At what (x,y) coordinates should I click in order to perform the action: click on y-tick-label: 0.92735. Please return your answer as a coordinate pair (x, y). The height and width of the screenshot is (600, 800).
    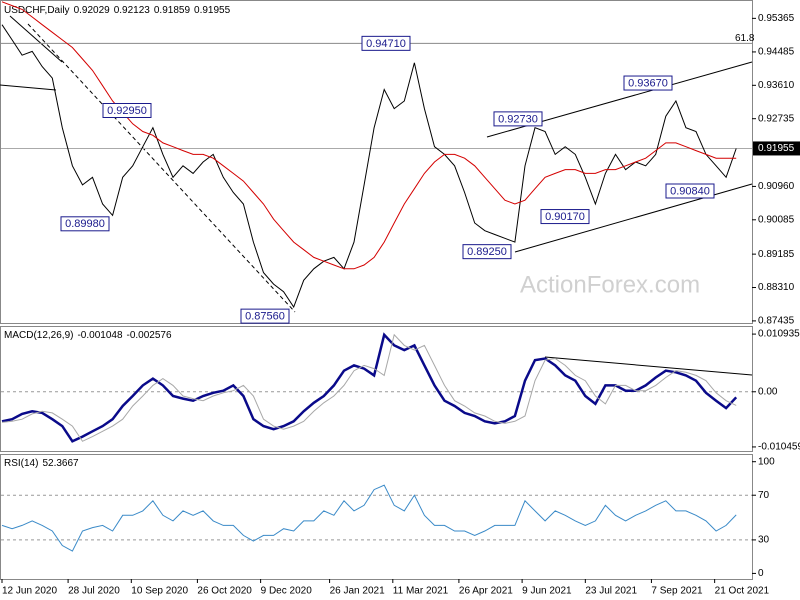
    Looking at the image, I should click on (776, 118).